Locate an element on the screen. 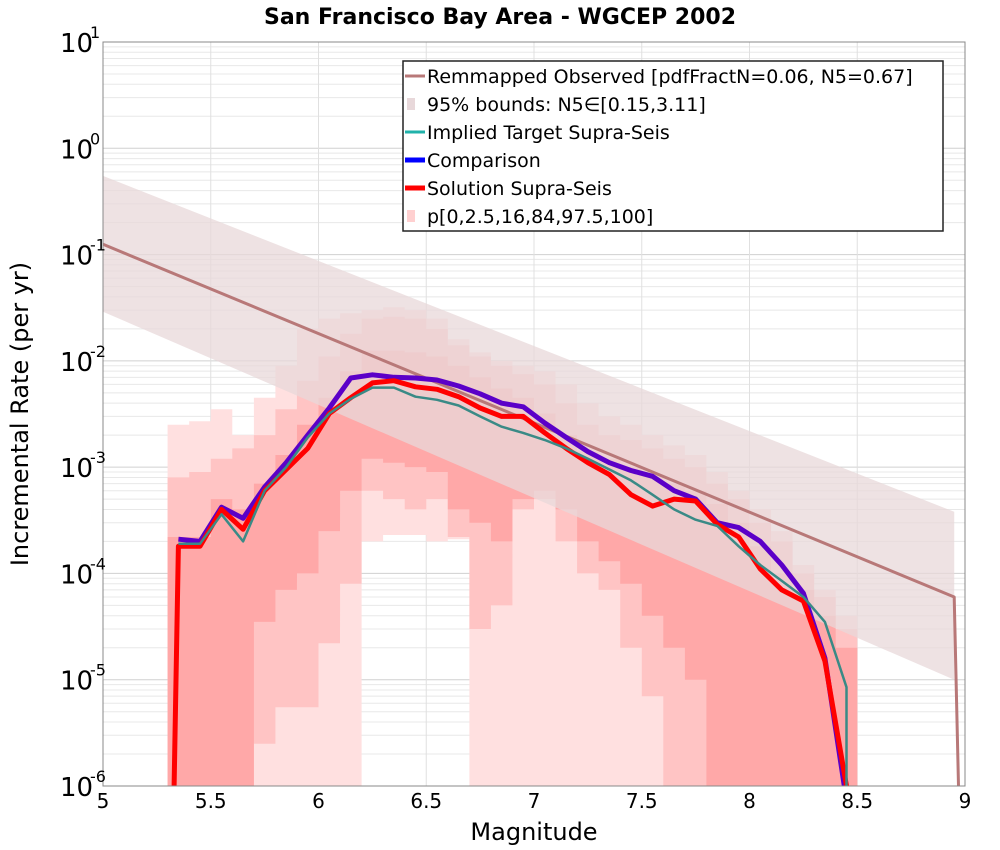 This screenshot has height=850, width=1000. legend-item: Implied Target Supra-Seis is located at coordinates (537, 133).